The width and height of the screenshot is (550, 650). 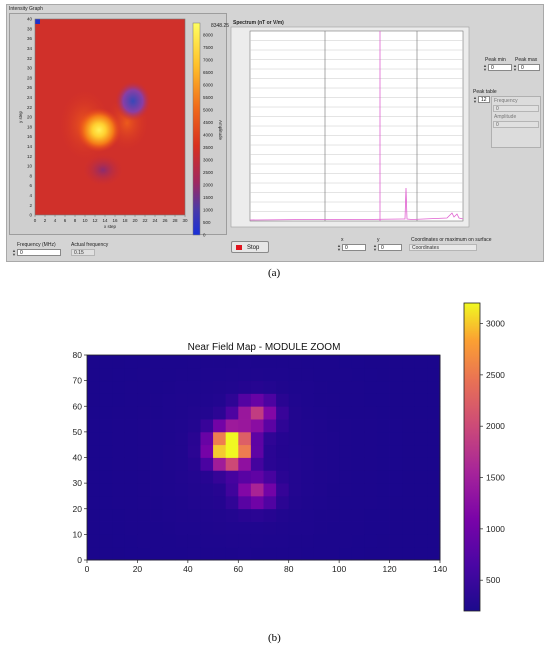 What do you see at coordinates (495, 324) in the screenshot?
I see `colorbar-tick-label: 3000` at bounding box center [495, 324].